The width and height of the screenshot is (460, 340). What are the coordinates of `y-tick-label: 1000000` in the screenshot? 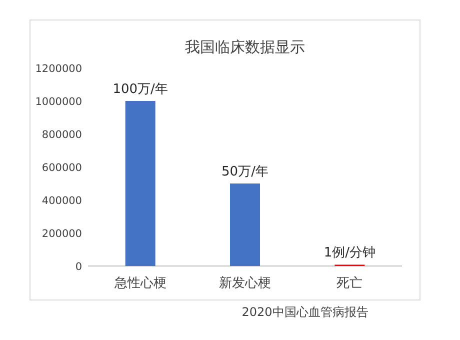 It's located at (58, 102).